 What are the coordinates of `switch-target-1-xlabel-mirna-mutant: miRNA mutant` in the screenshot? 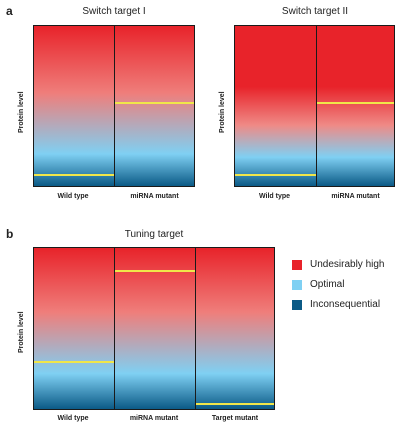 It's located at (154, 196).